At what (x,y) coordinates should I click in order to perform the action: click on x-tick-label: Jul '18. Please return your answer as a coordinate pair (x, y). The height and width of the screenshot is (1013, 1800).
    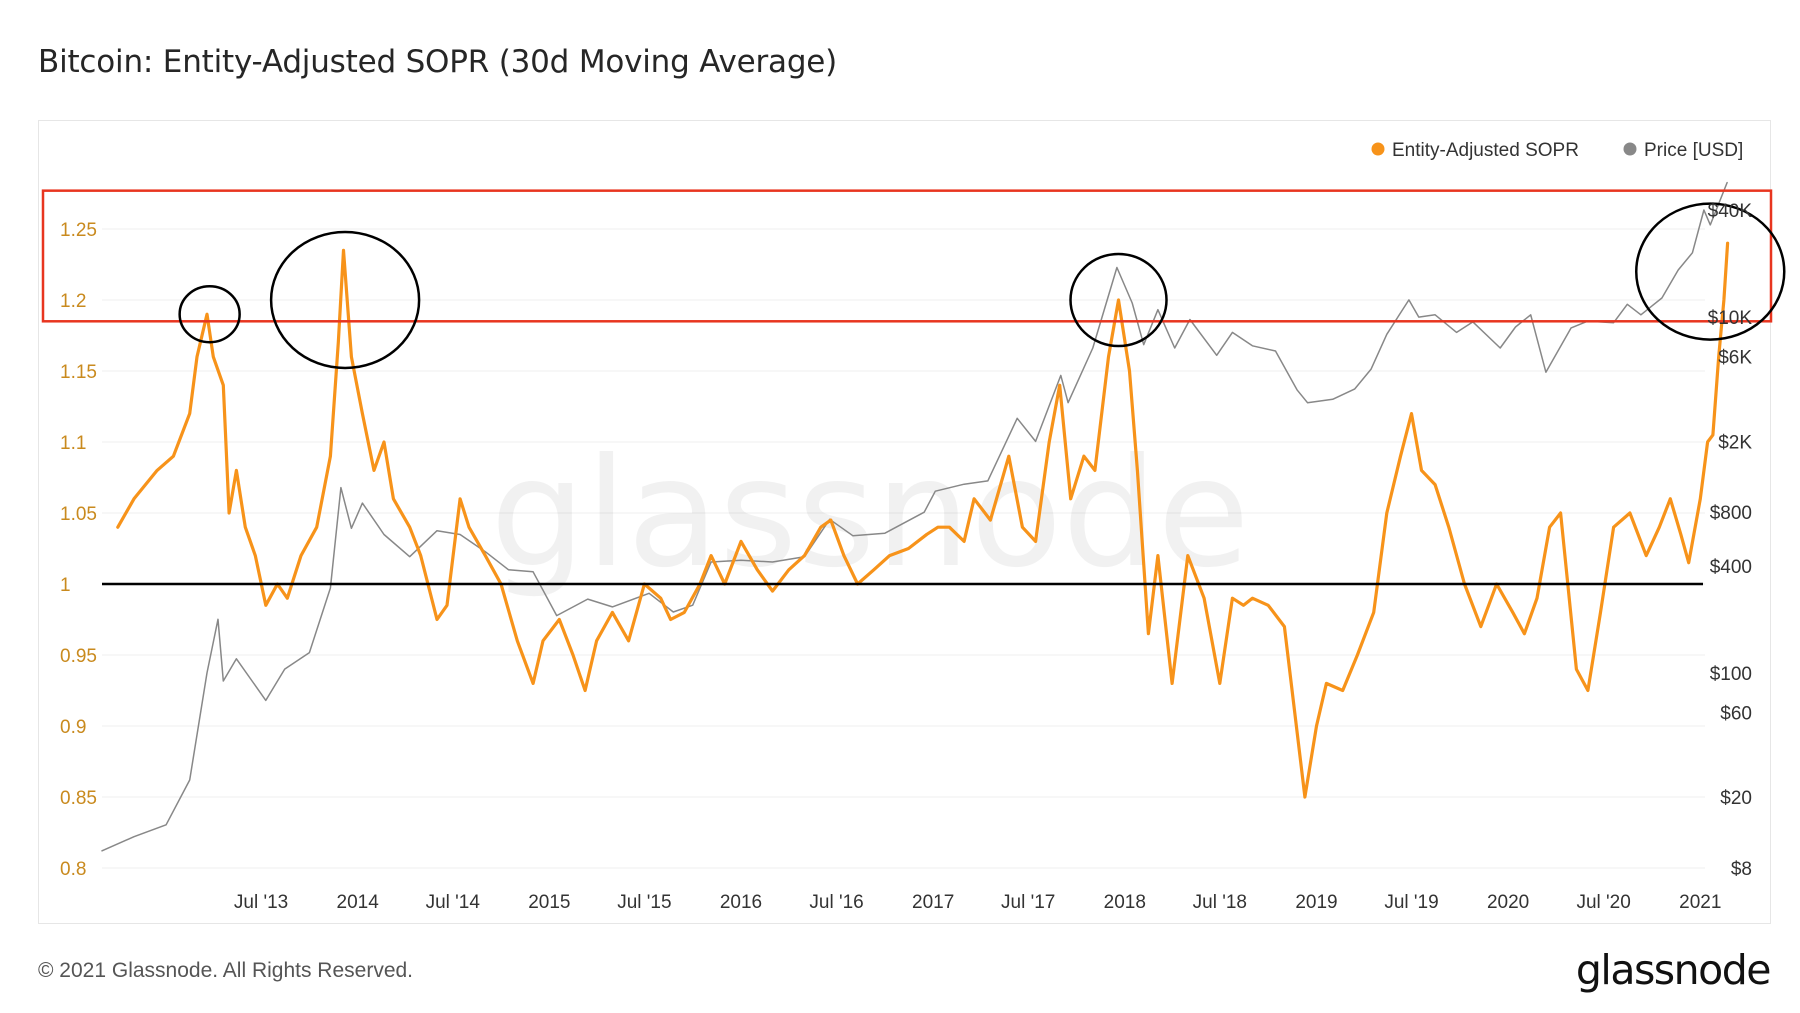
    Looking at the image, I should click on (1220, 902).